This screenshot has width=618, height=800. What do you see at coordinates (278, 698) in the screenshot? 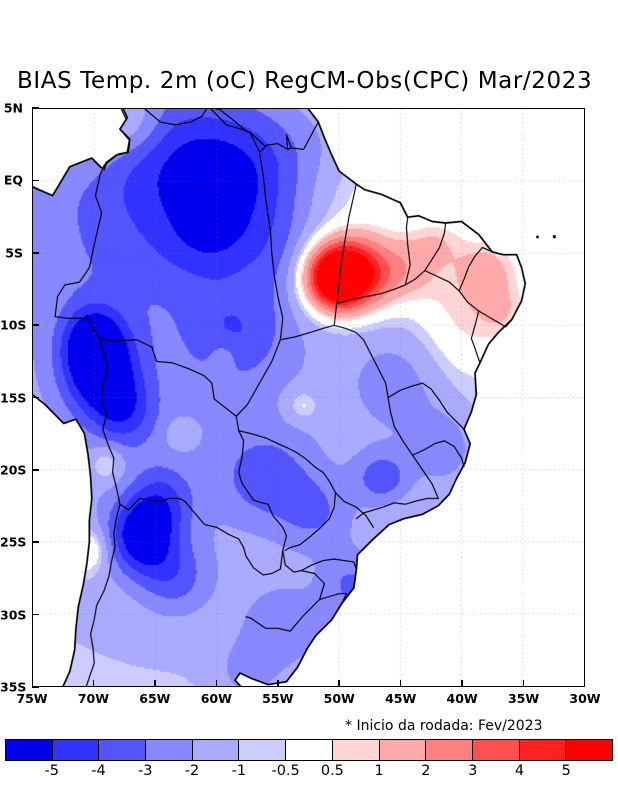
I see `x-axis-label: 55W` at bounding box center [278, 698].